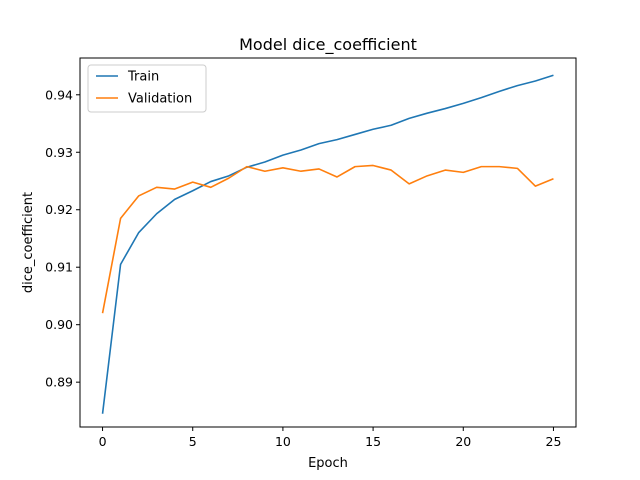 The width and height of the screenshot is (640, 480). What do you see at coordinates (59, 209) in the screenshot?
I see `y-tick-label: 0.92` at bounding box center [59, 209].